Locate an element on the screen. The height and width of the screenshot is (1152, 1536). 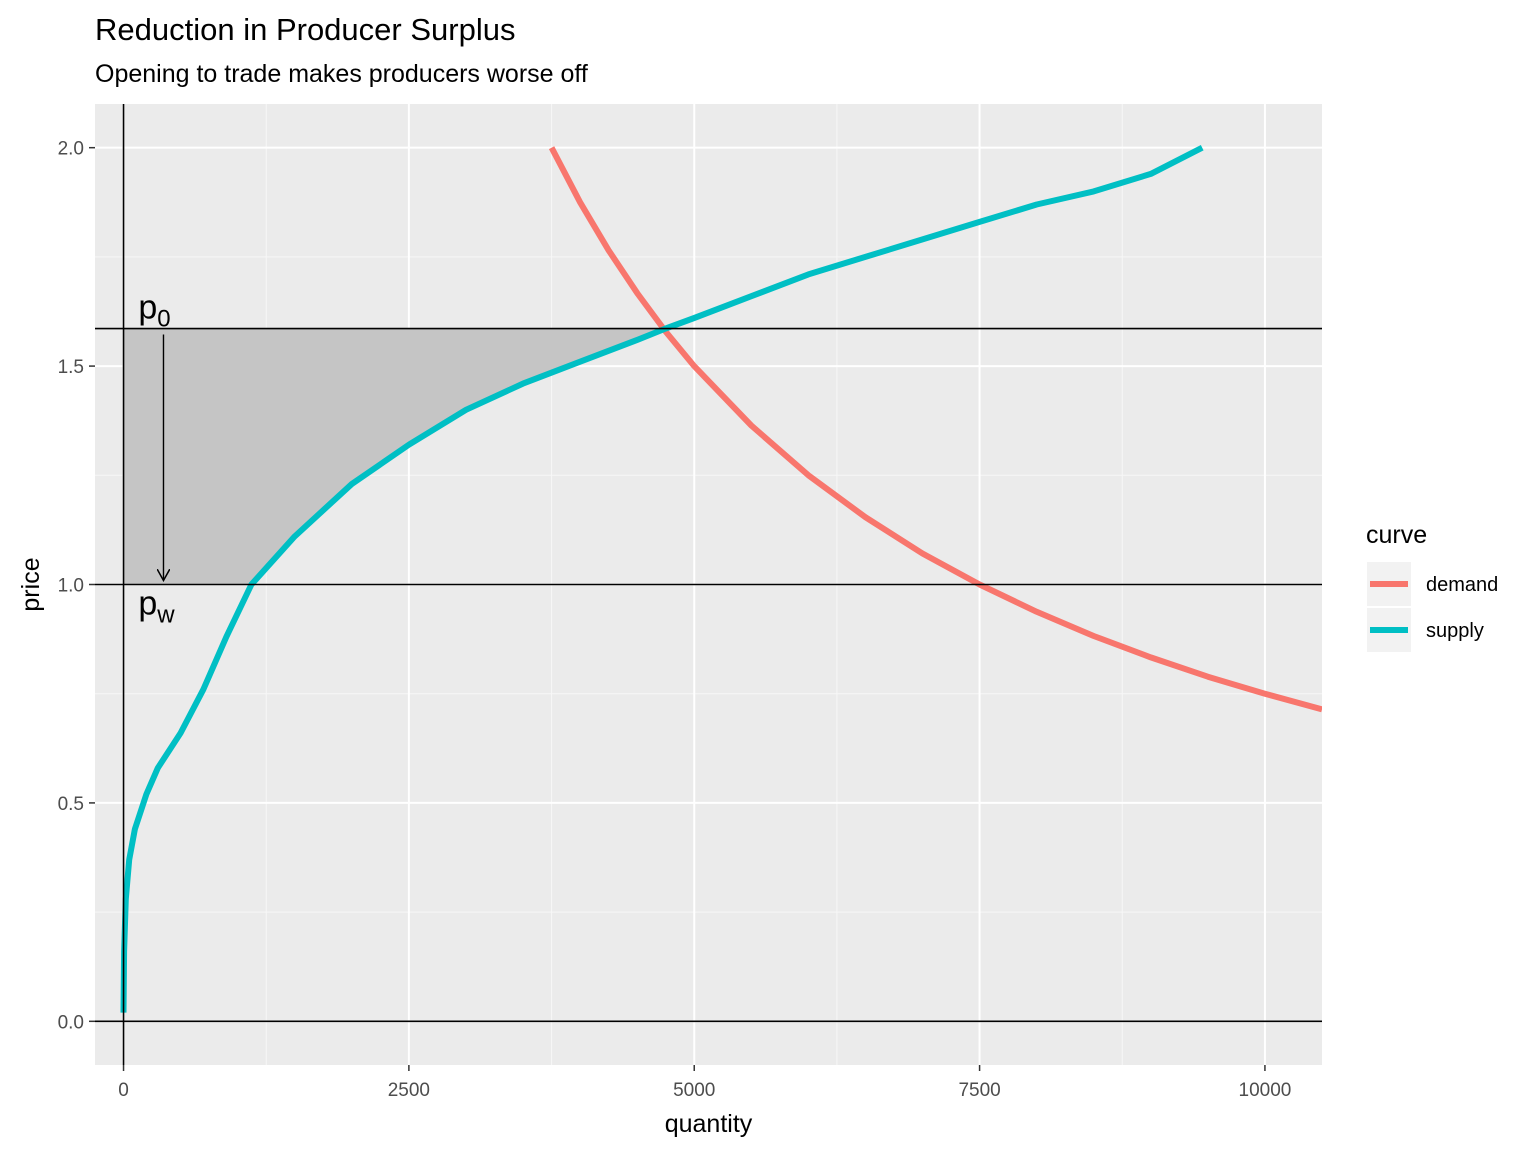
y-tick-label: 0.0 is located at coordinates (71, 1022).